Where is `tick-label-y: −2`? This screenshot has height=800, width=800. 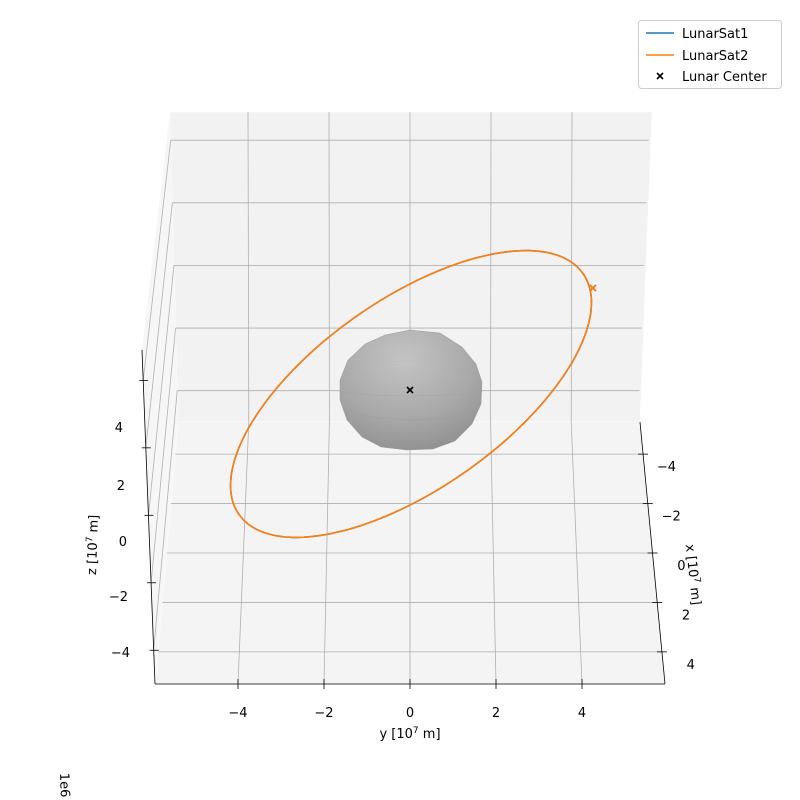 tick-label-y: −2 is located at coordinates (323, 713).